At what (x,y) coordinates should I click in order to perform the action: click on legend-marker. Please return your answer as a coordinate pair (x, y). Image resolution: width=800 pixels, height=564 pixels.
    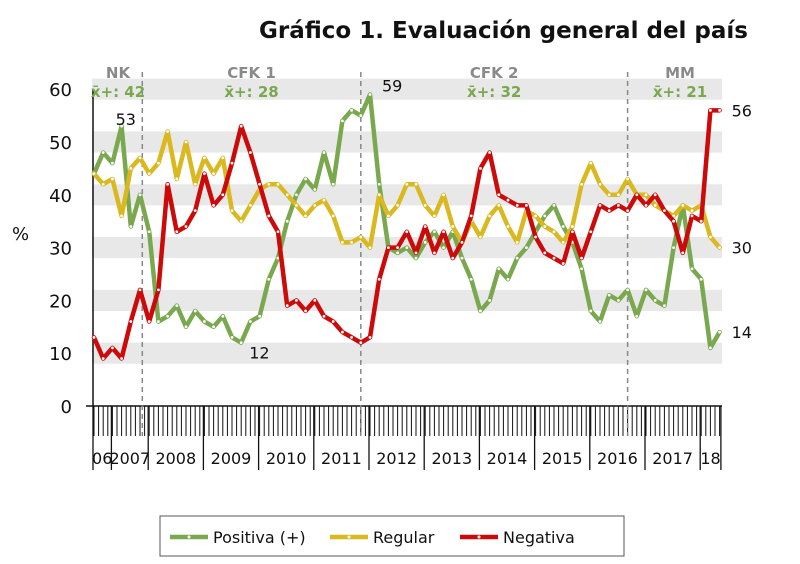
    Looking at the image, I should click on (479, 537).